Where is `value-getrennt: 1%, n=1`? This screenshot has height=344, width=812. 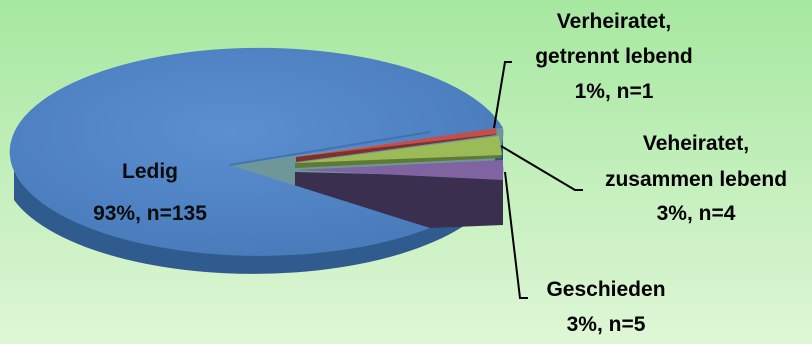 value-getrennt: 1%, n=1 is located at coordinates (614, 91).